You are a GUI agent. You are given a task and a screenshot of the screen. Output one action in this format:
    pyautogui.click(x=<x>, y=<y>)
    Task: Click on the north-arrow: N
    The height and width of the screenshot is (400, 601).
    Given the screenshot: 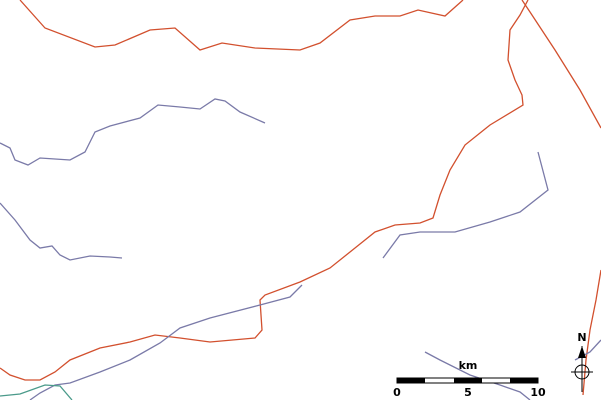 What is the action you would take?
    pyautogui.click(x=582, y=361)
    